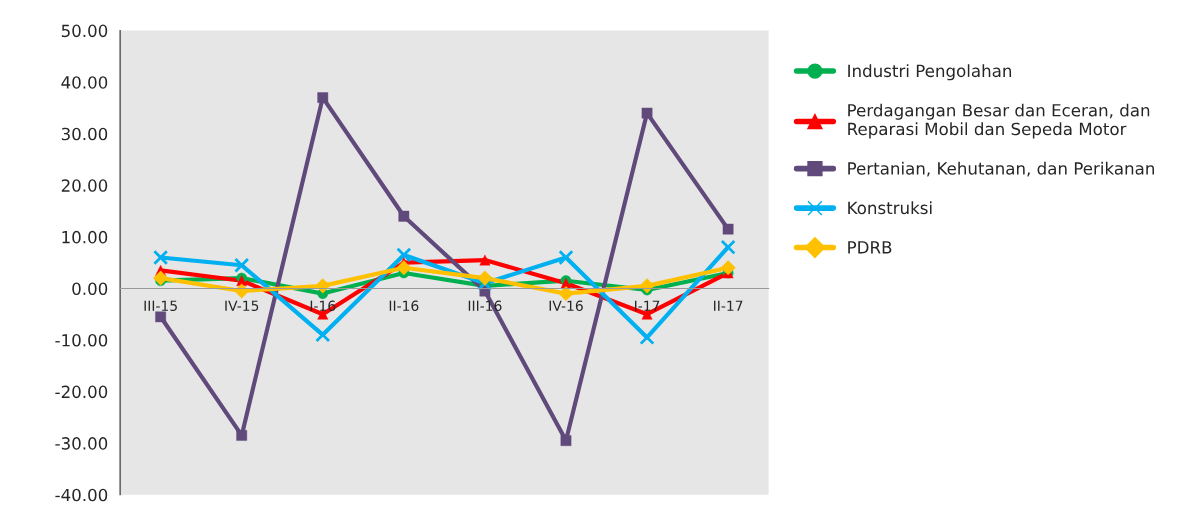  What do you see at coordinates (160, 305) in the screenshot?
I see `x-tick-label: III-15` at bounding box center [160, 305].